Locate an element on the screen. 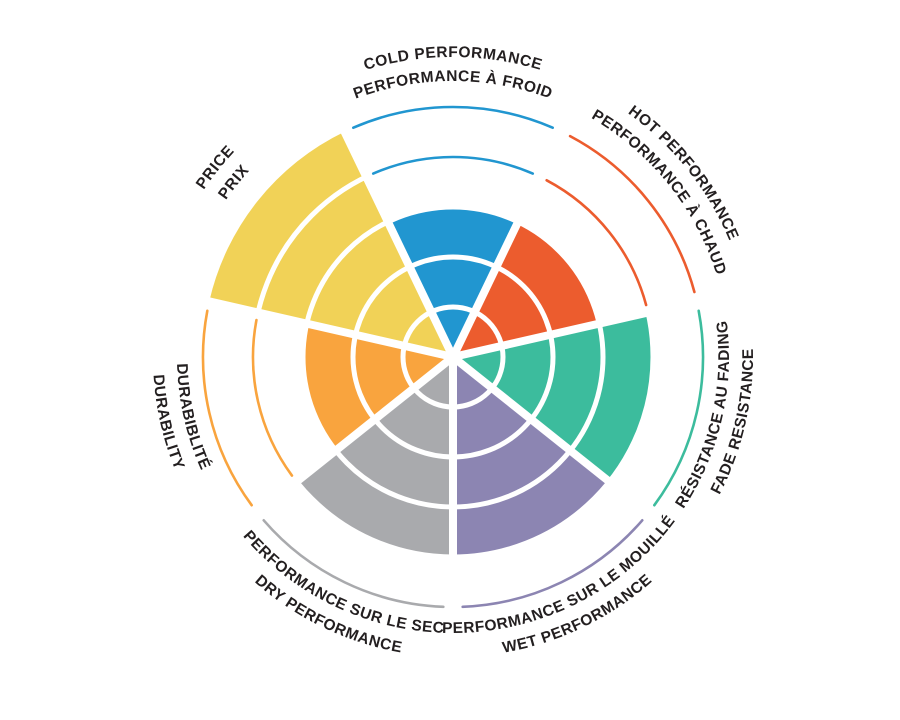  label-hot-performance-en: HOT PERFORMANCE is located at coordinates (683, 172).